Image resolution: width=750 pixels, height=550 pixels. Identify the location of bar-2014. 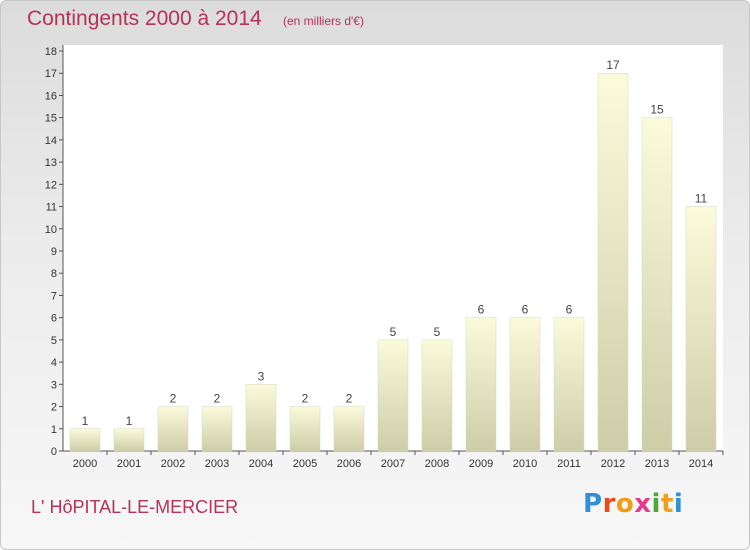
(701, 329).